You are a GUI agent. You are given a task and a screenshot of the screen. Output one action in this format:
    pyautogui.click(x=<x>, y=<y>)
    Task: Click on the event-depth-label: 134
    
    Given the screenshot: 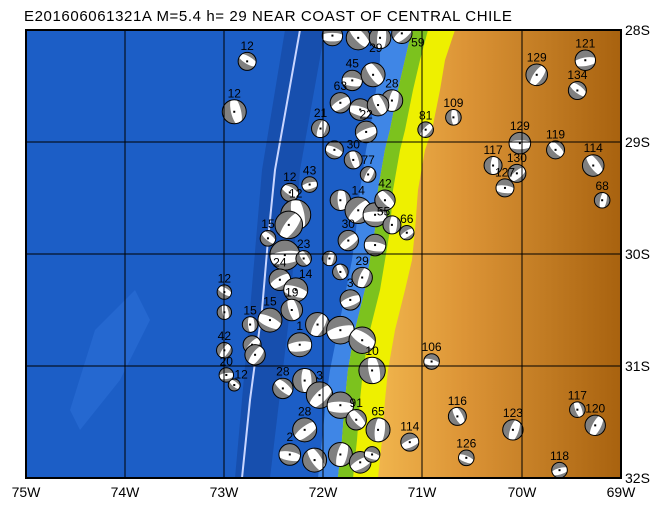 What is the action you would take?
    pyautogui.click(x=577, y=75)
    